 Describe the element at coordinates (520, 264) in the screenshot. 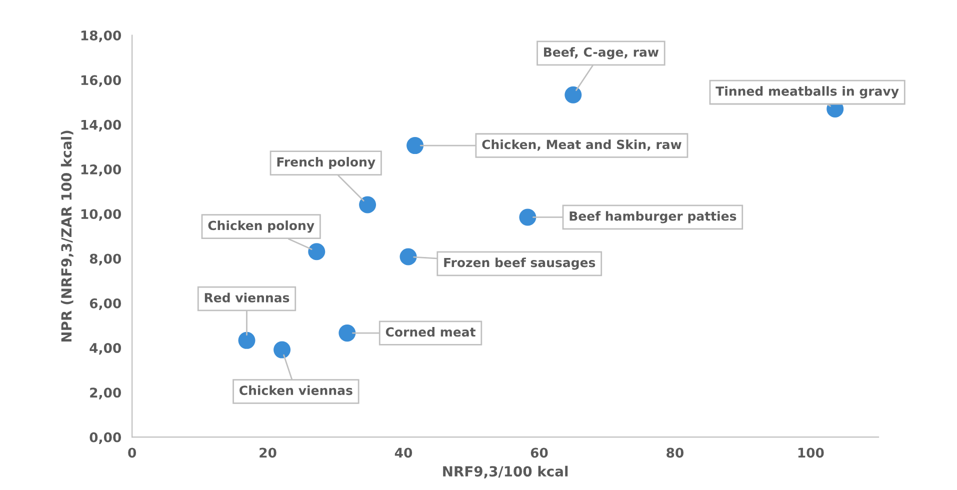

I see `annotation: Frozen beef sausages` at that location.